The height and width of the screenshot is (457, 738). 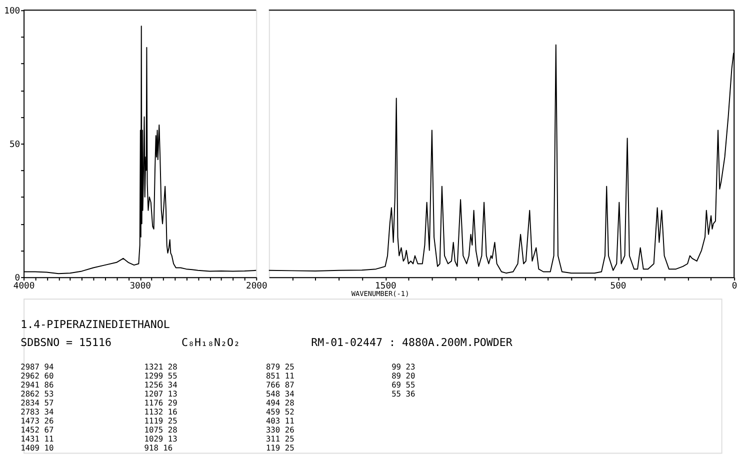 What do you see at coordinates (280, 403) in the screenshot?
I see `text: 494 28` at bounding box center [280, 403].